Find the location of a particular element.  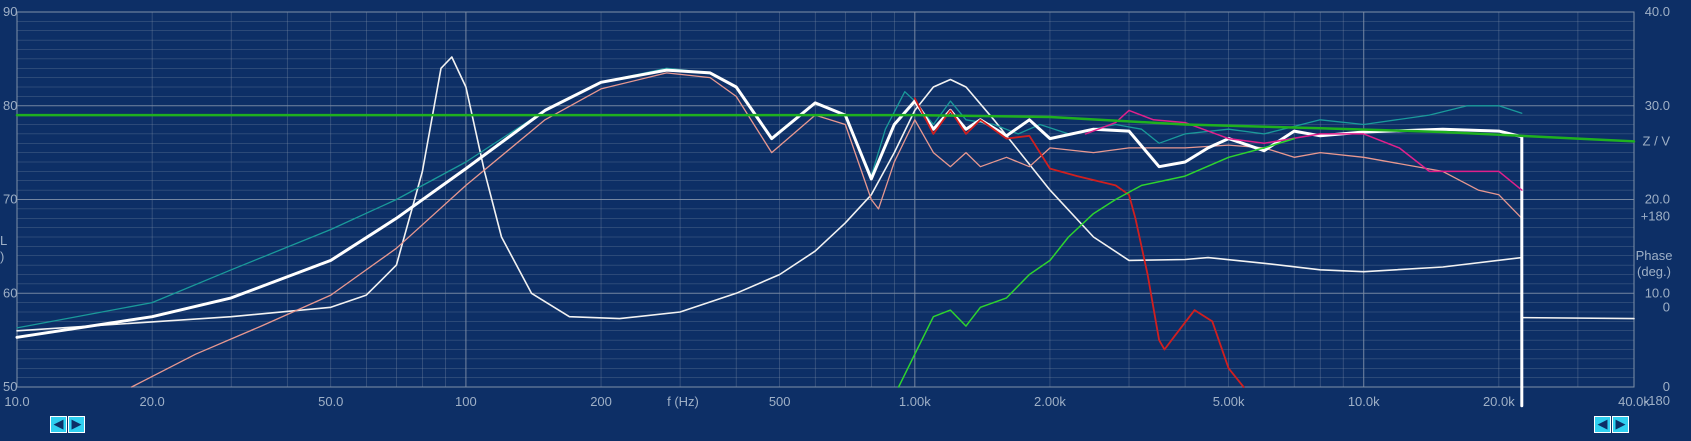

series-red is located at coordinates (1079, 242).